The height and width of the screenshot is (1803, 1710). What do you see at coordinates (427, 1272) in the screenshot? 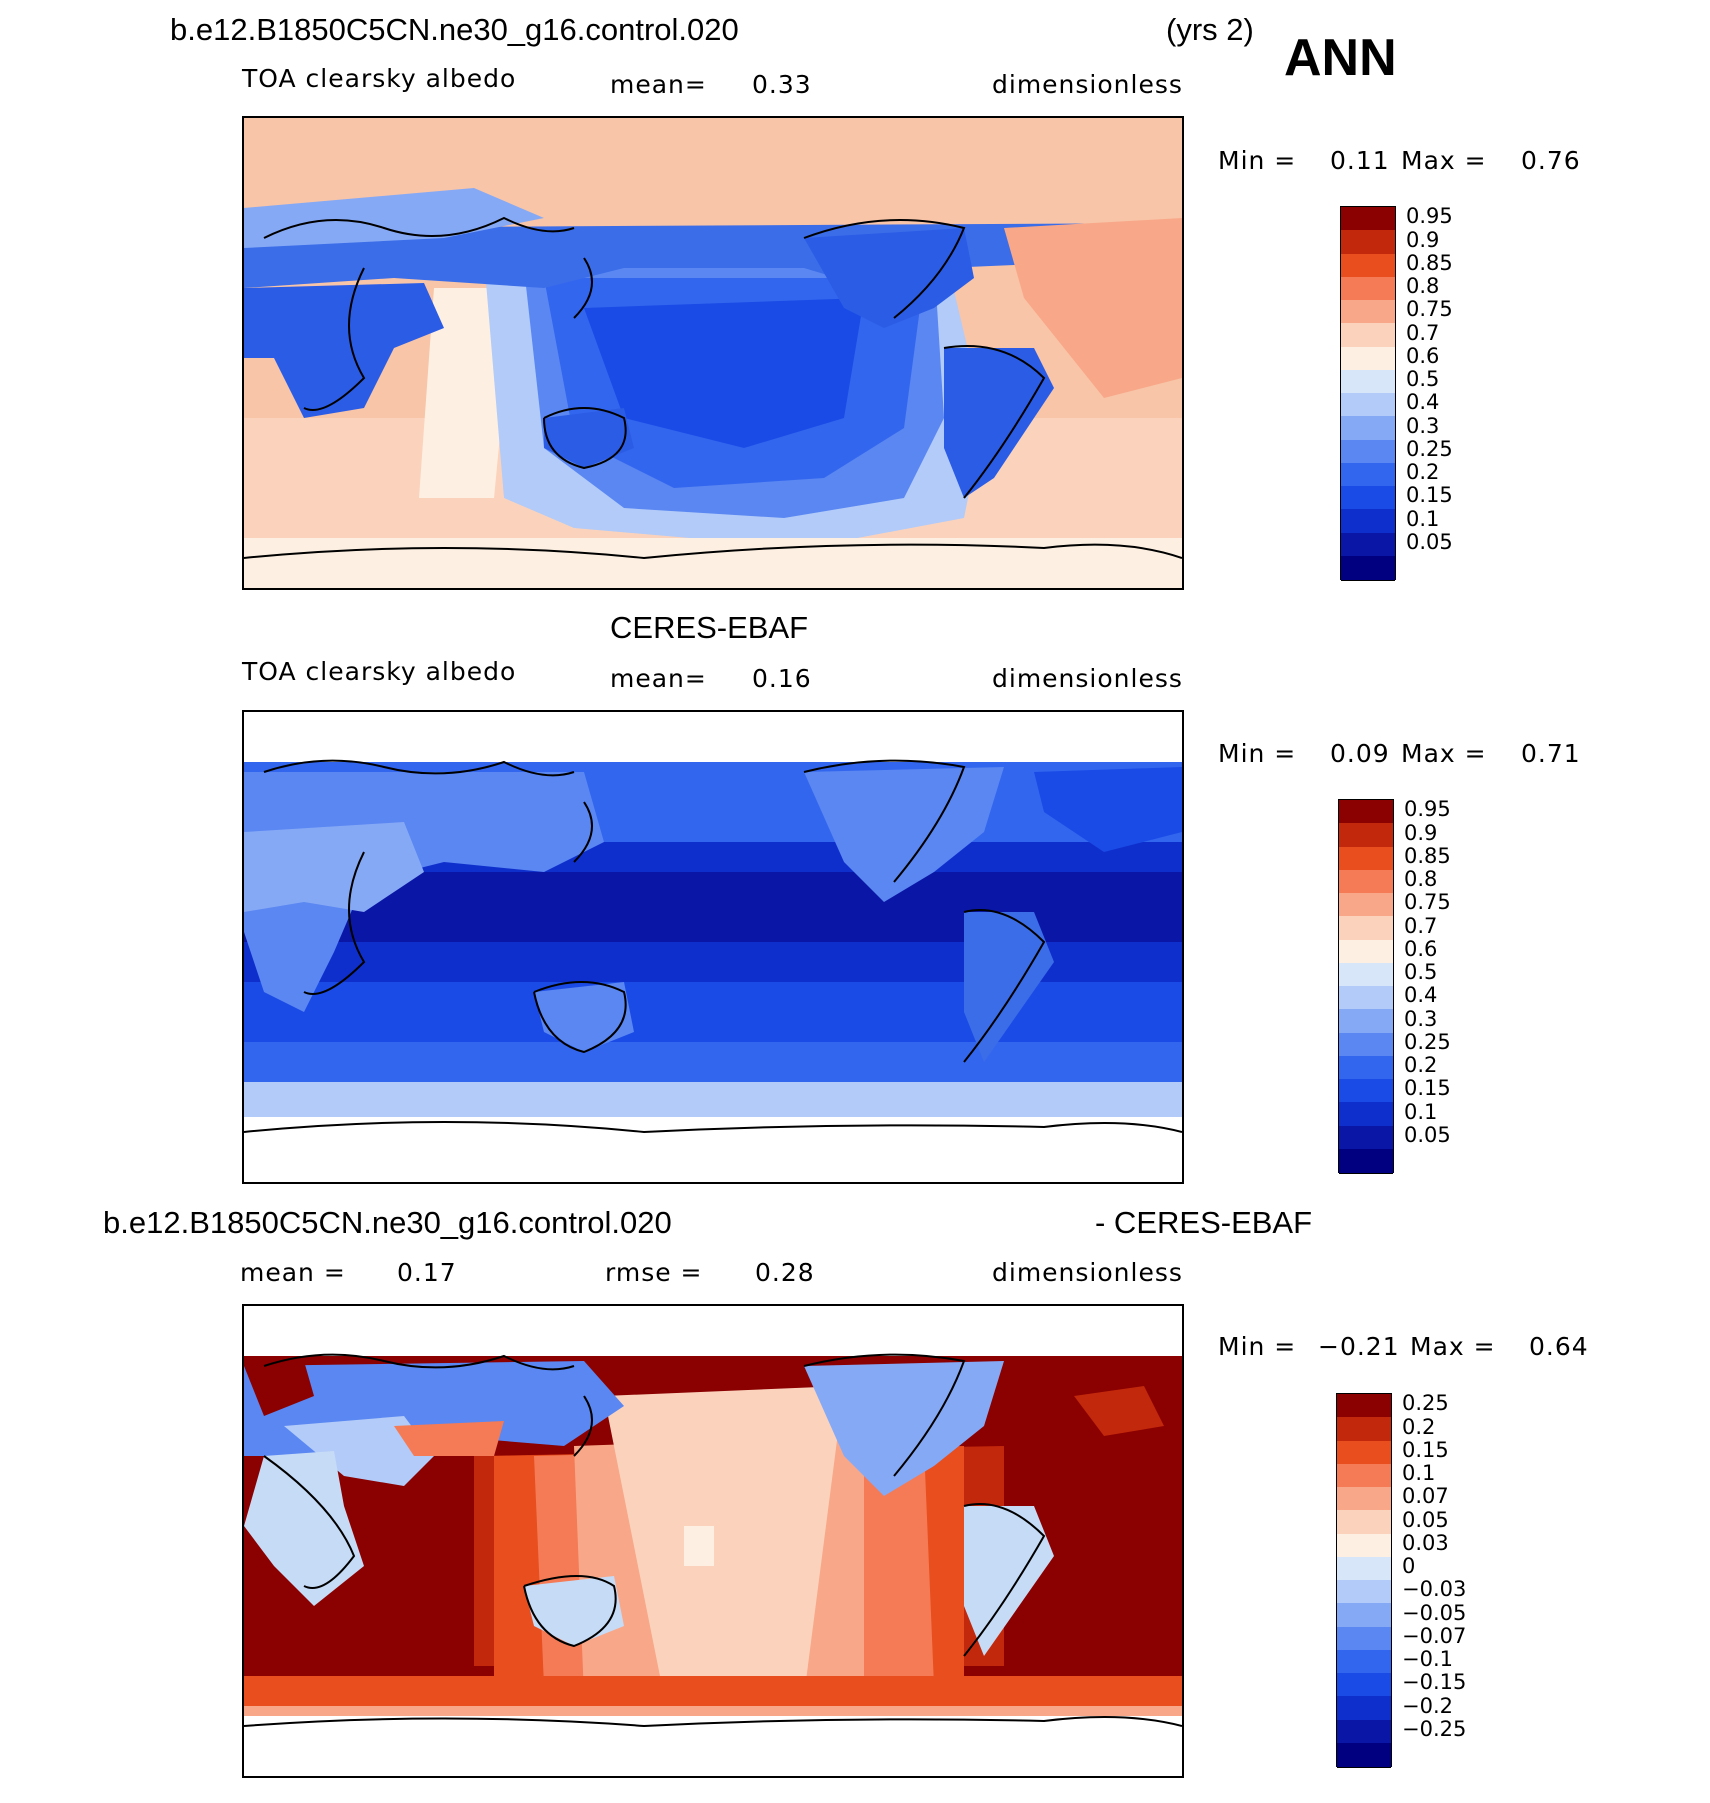
I see `panel3-mean-value: 0.17` at bounding box center [427, 1272].